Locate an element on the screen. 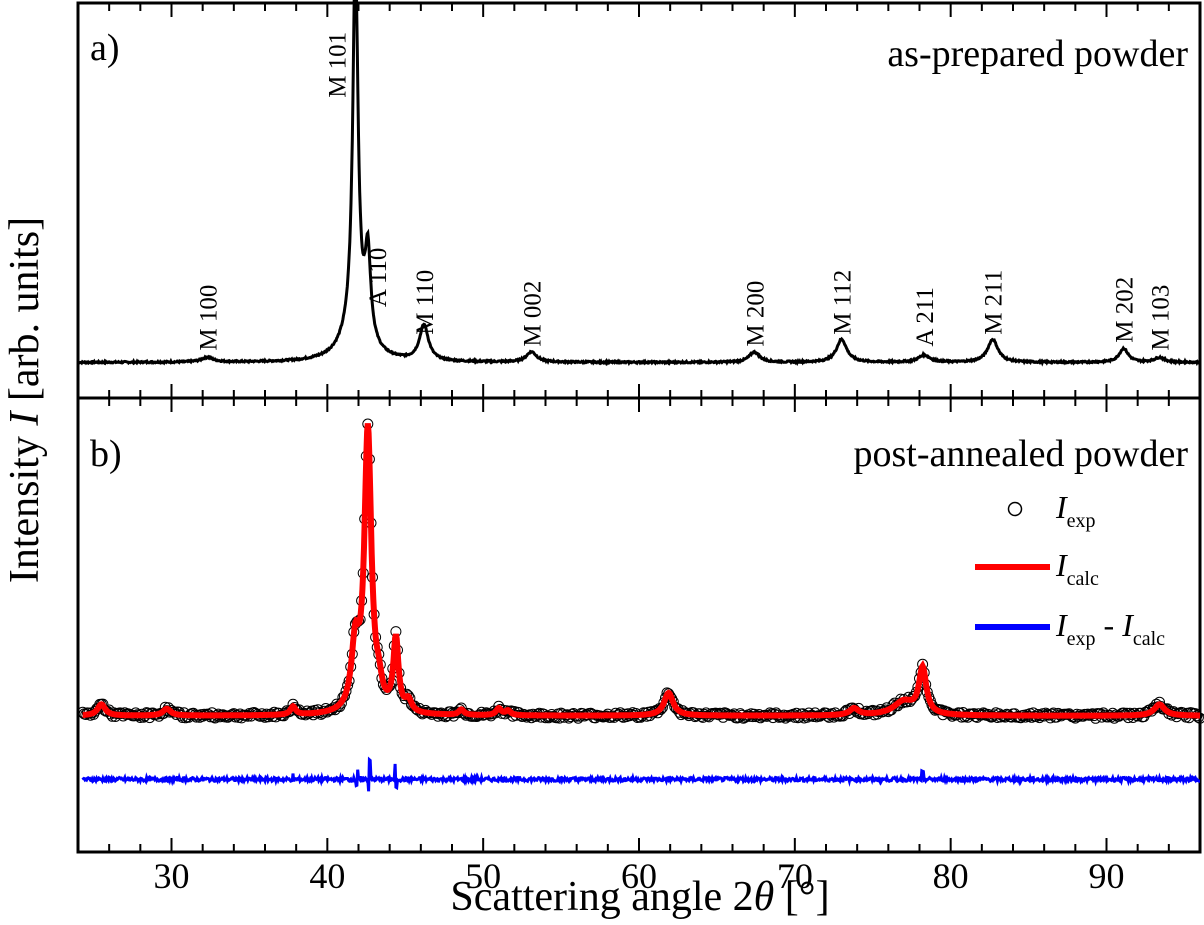 This screenshot has height=925, width=1204. x-tick-label: 80 is located at coordinates (951, 876).